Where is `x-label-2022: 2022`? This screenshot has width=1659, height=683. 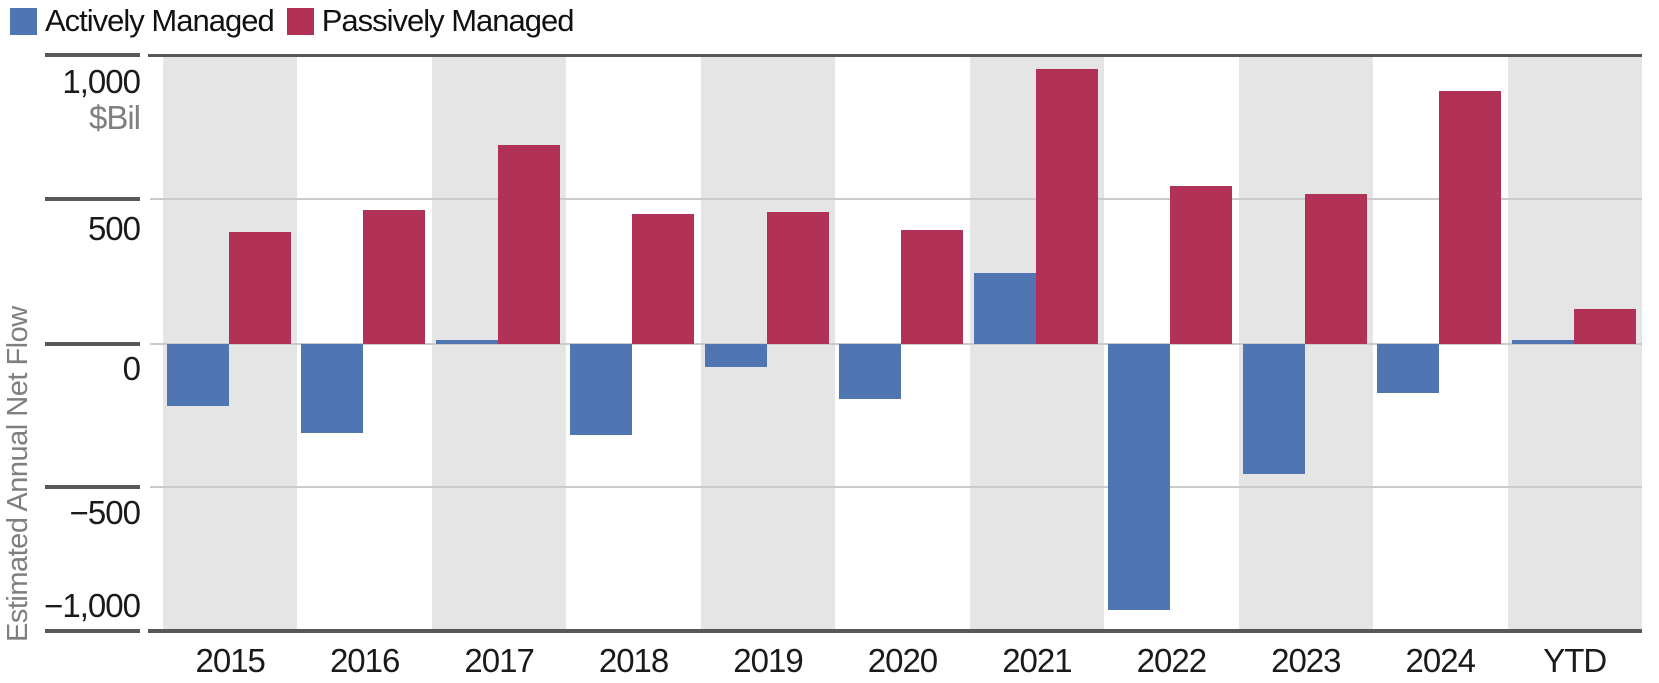
x-label-2022: 2022 is located at coordinates (1171, 660).